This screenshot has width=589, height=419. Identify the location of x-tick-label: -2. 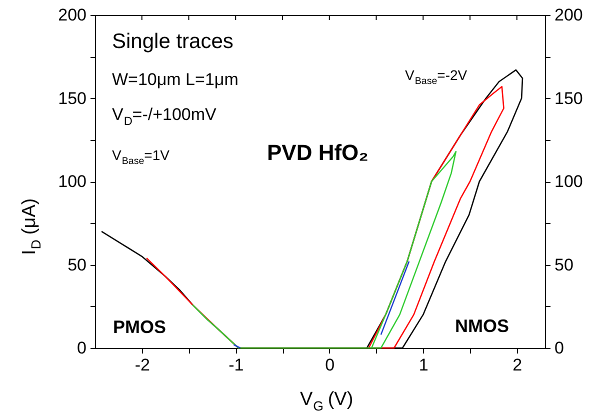
(142, 365).